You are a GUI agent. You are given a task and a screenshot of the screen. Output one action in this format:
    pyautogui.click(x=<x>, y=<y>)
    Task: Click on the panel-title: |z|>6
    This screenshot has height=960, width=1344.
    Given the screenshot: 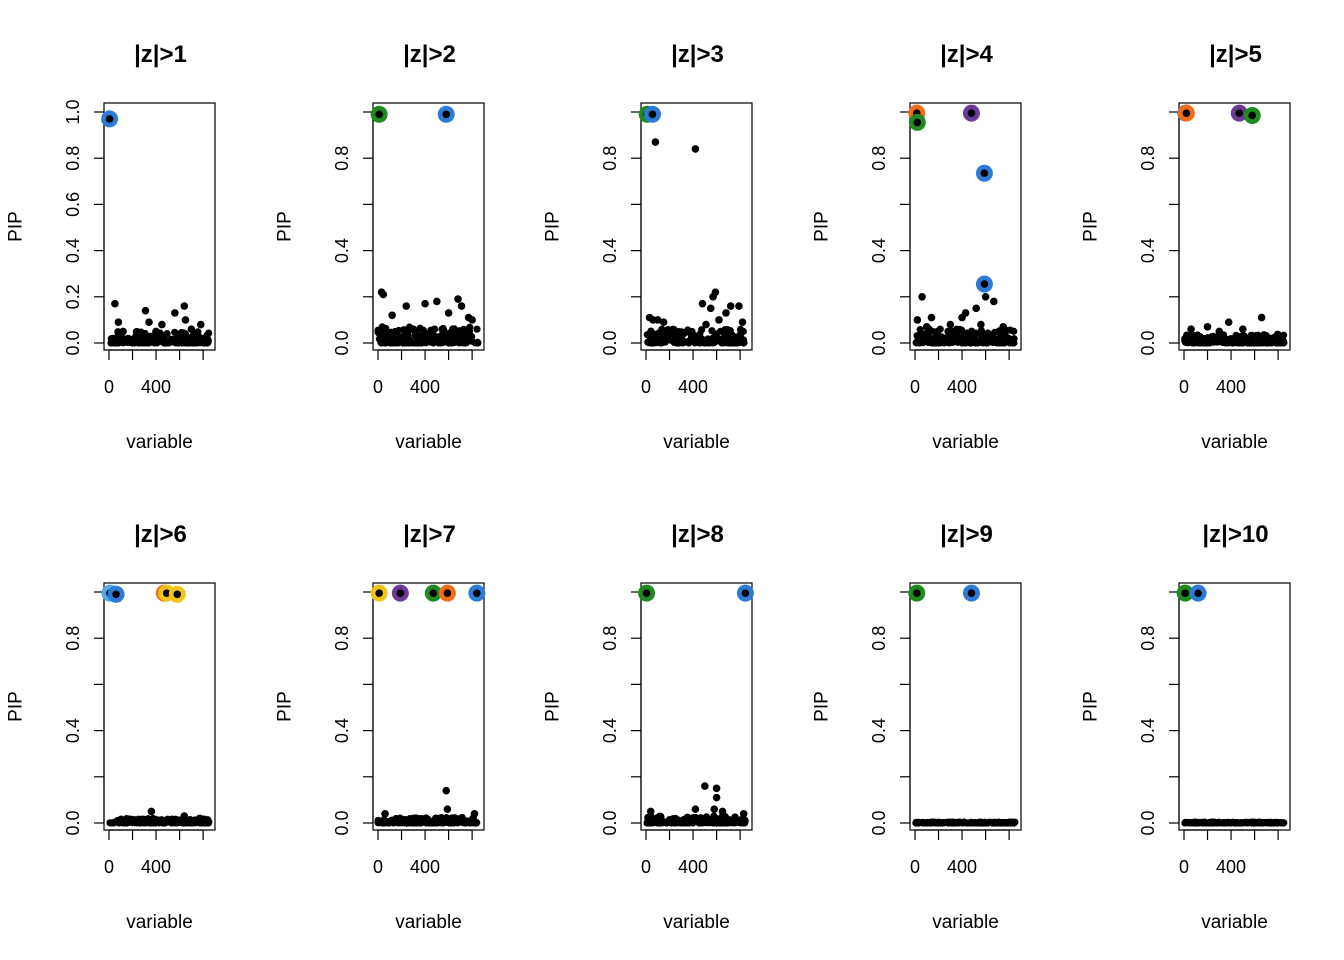 What is the action you would take?
    pyautogui.click(x=160, y=534)
    